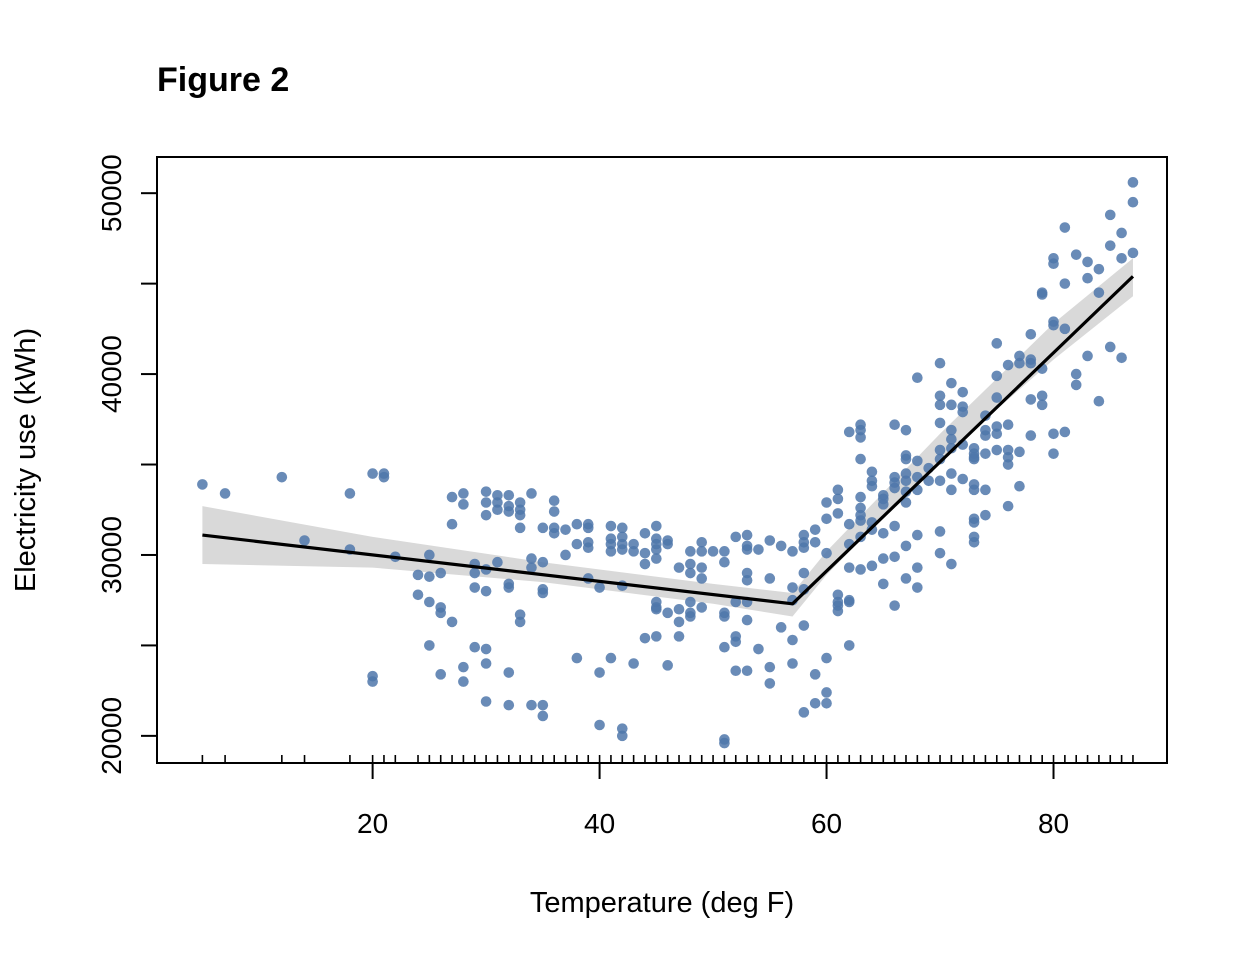 The height and width of the screenshot is (960, 1248). What do you see at coordinates (599, 823) in the screenshot?
I see `x-tick-label: 40` at bounding box center [599, 823].